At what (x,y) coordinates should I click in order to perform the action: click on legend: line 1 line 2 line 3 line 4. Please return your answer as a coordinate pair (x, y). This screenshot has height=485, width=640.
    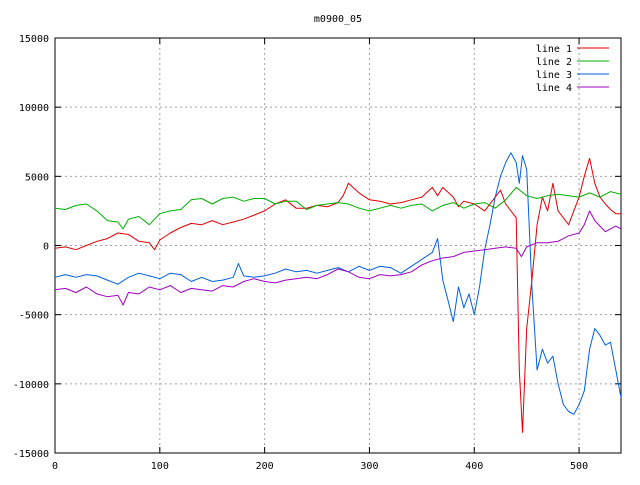
    Looking at the image, I should click on (572, 69).